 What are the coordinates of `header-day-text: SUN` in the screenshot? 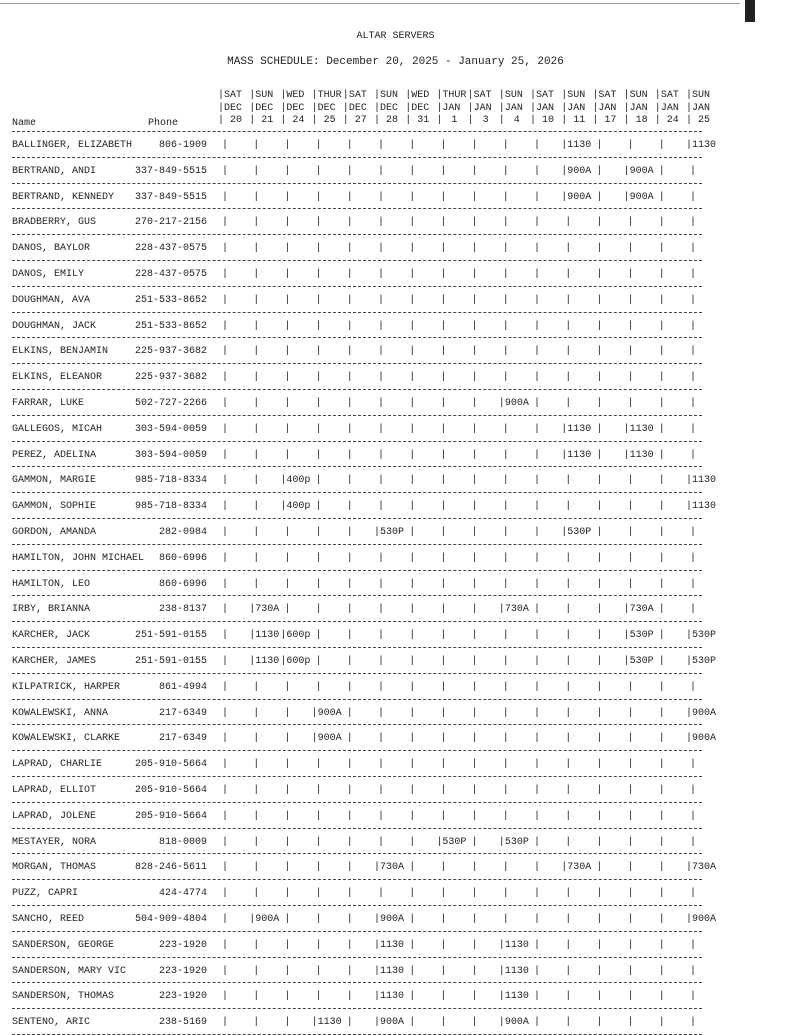 It's located at (701, 95).